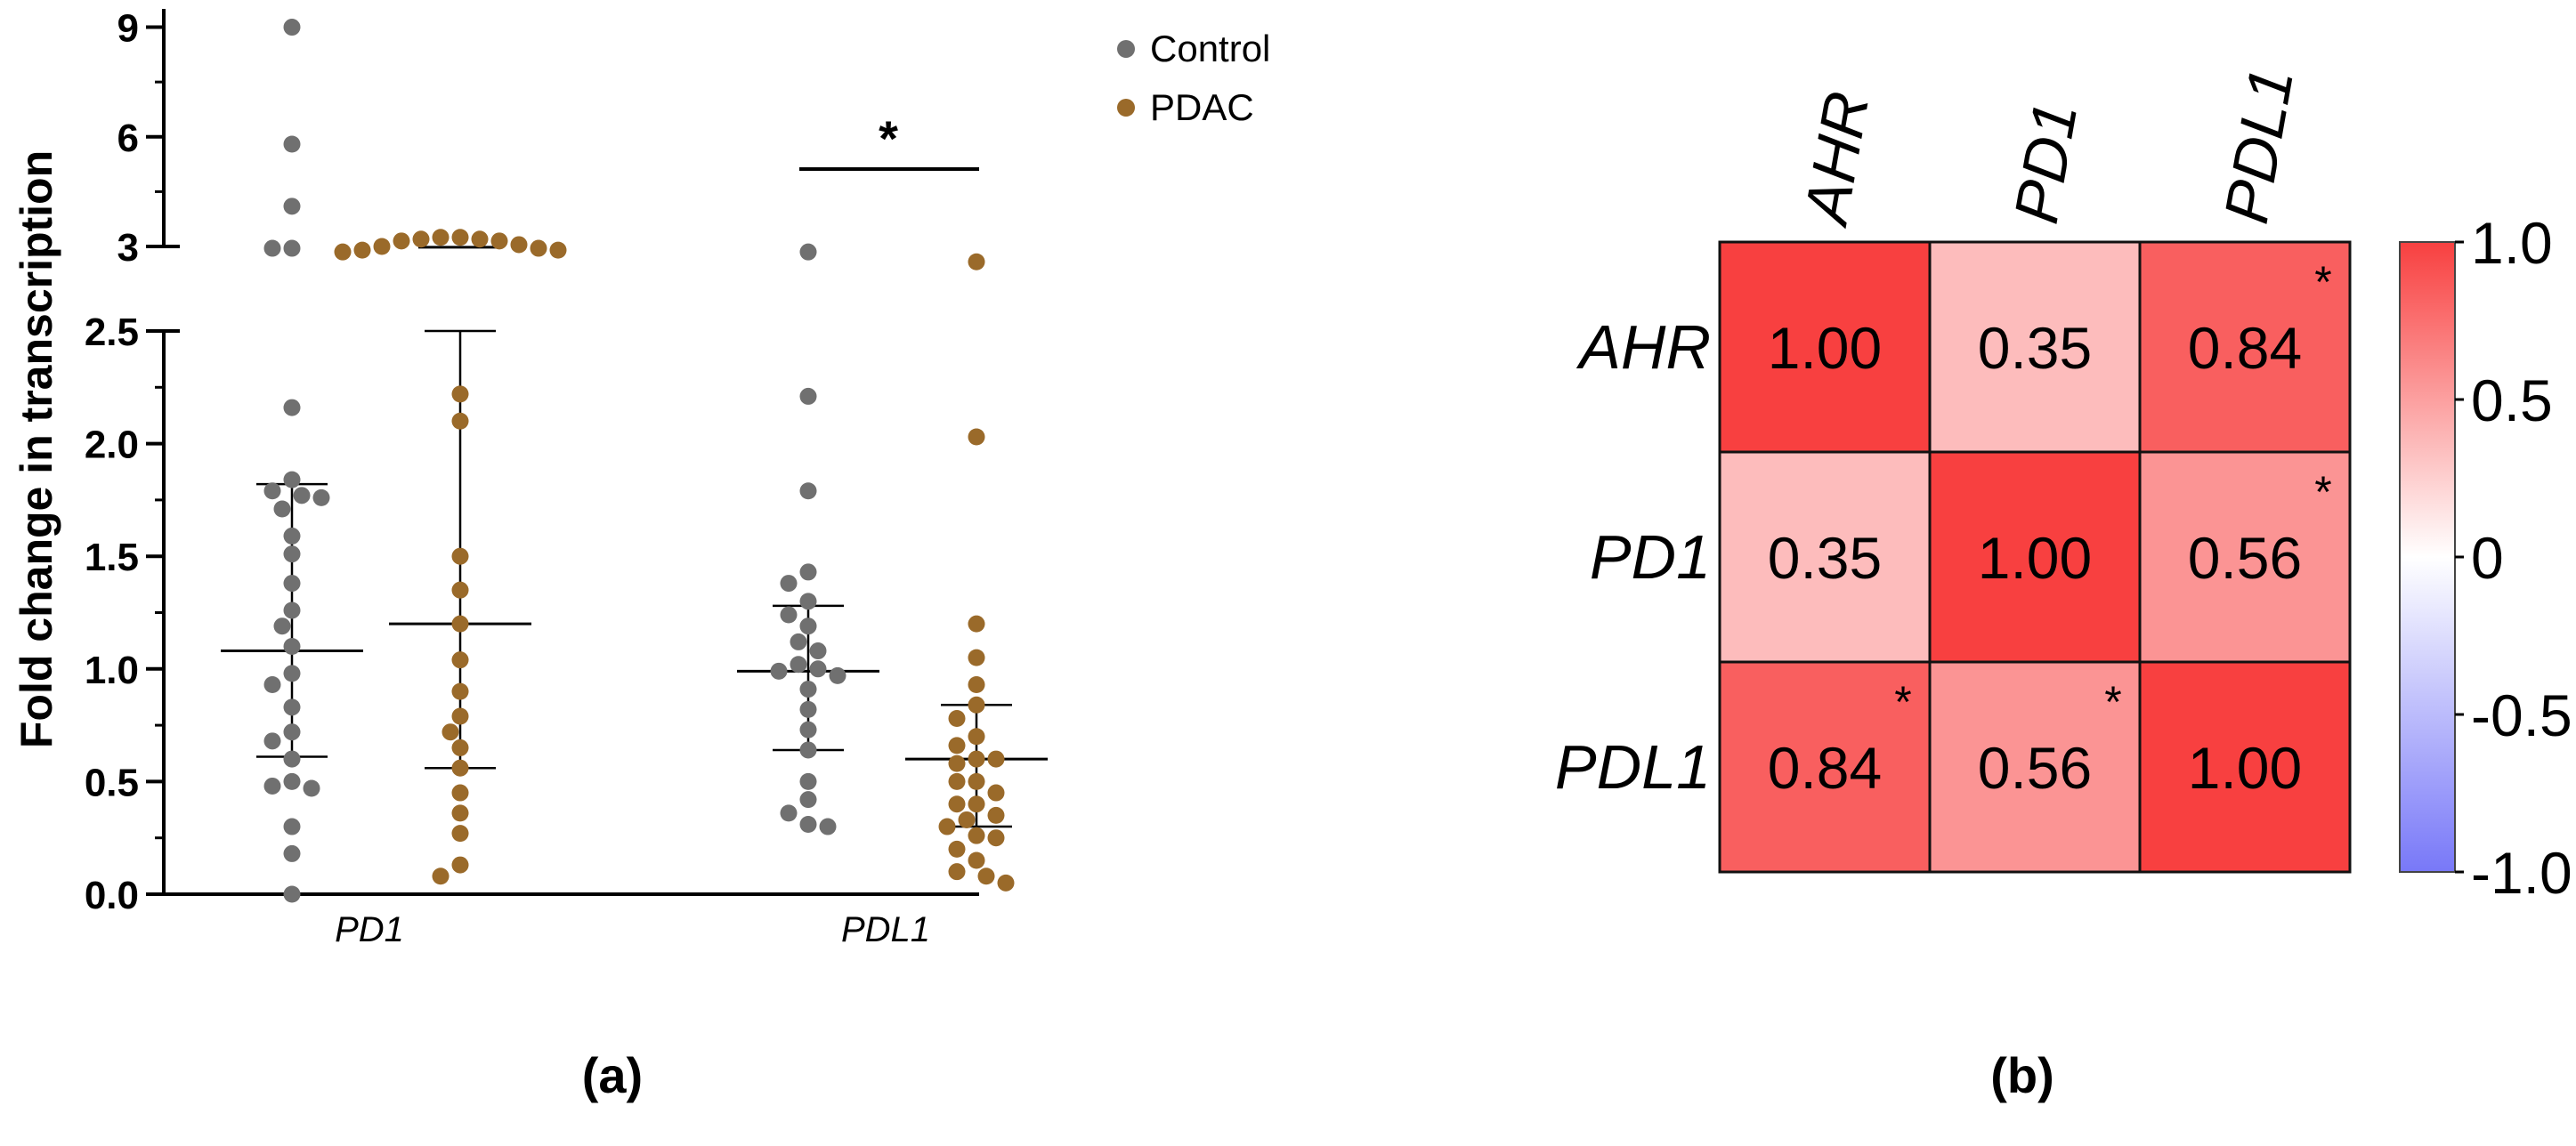 The width and height of the screenshot is (2576, 1146). I want to click on y-axis-label: Fold change in transcription, so click(37, 449).